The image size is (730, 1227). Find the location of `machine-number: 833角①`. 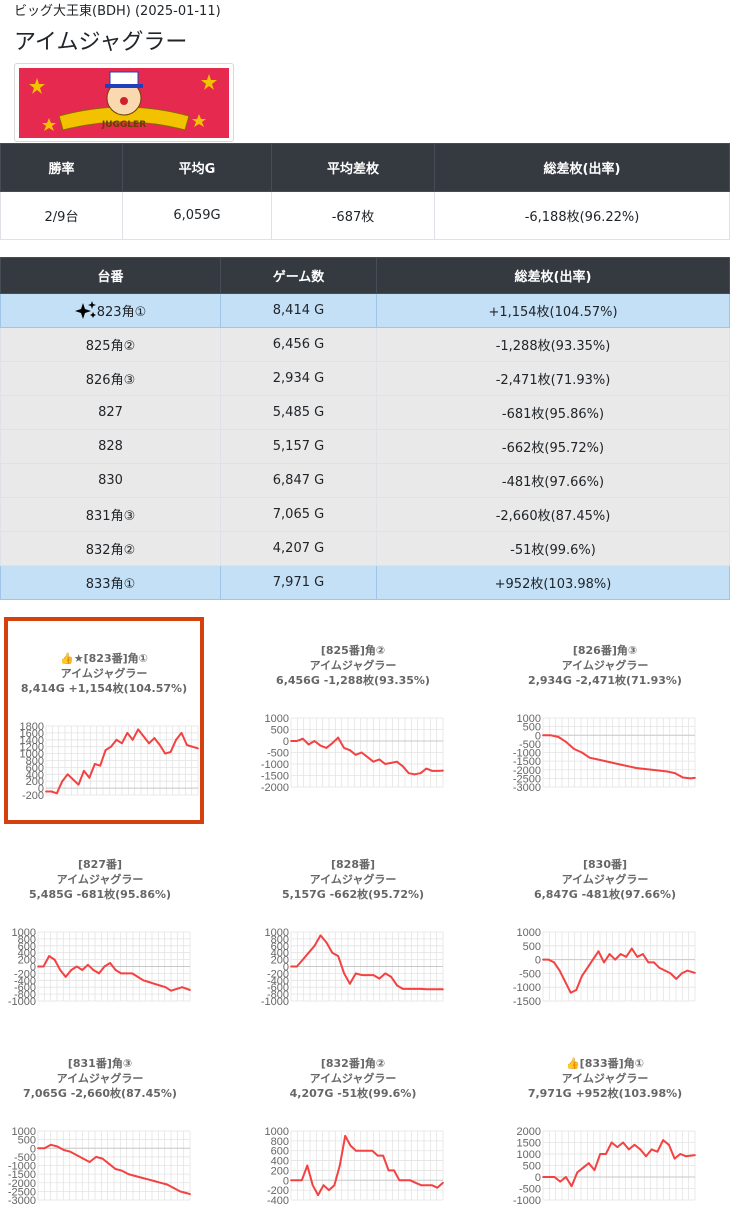

machine-number: 833角① is located at coordinates (110, 584).